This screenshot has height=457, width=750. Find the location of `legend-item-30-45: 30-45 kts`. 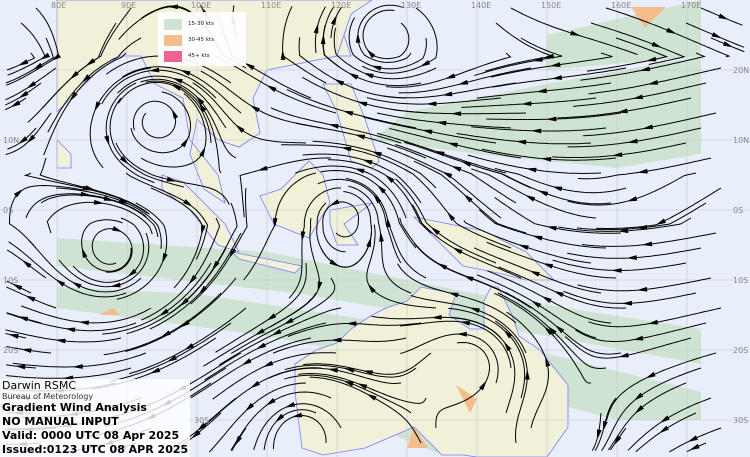

legend-item-30-45: 30-45 kts is located at coordinates (189, 40).